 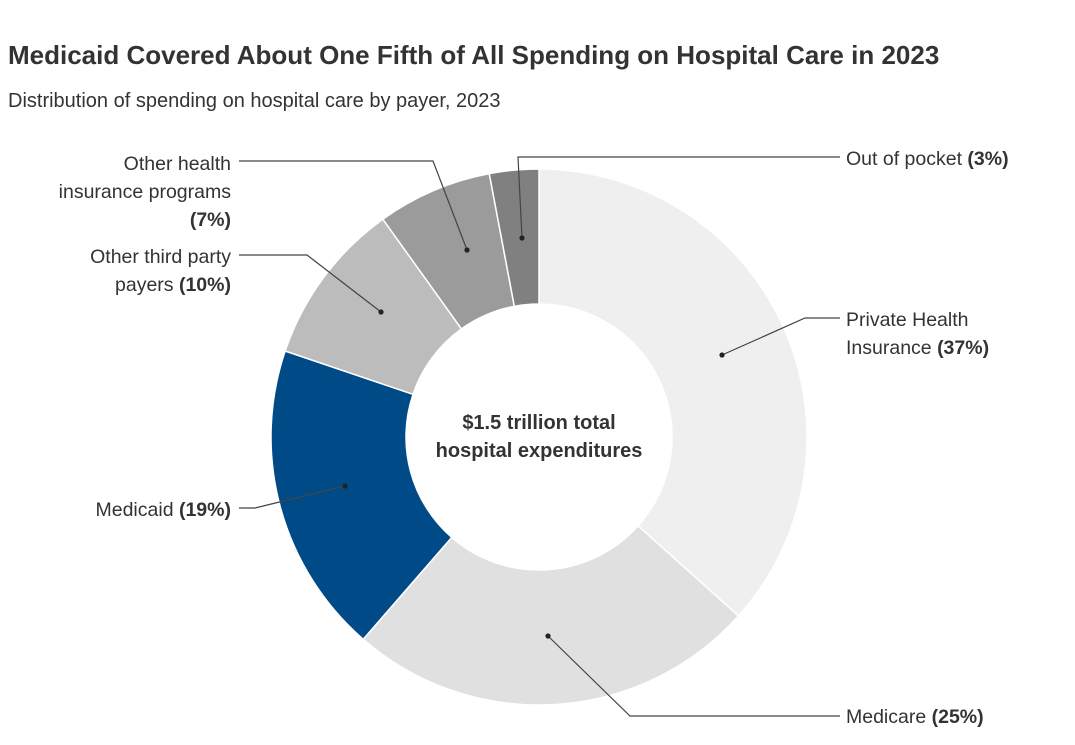 I want to click on slice-medicare, so click(x=551, y=615).